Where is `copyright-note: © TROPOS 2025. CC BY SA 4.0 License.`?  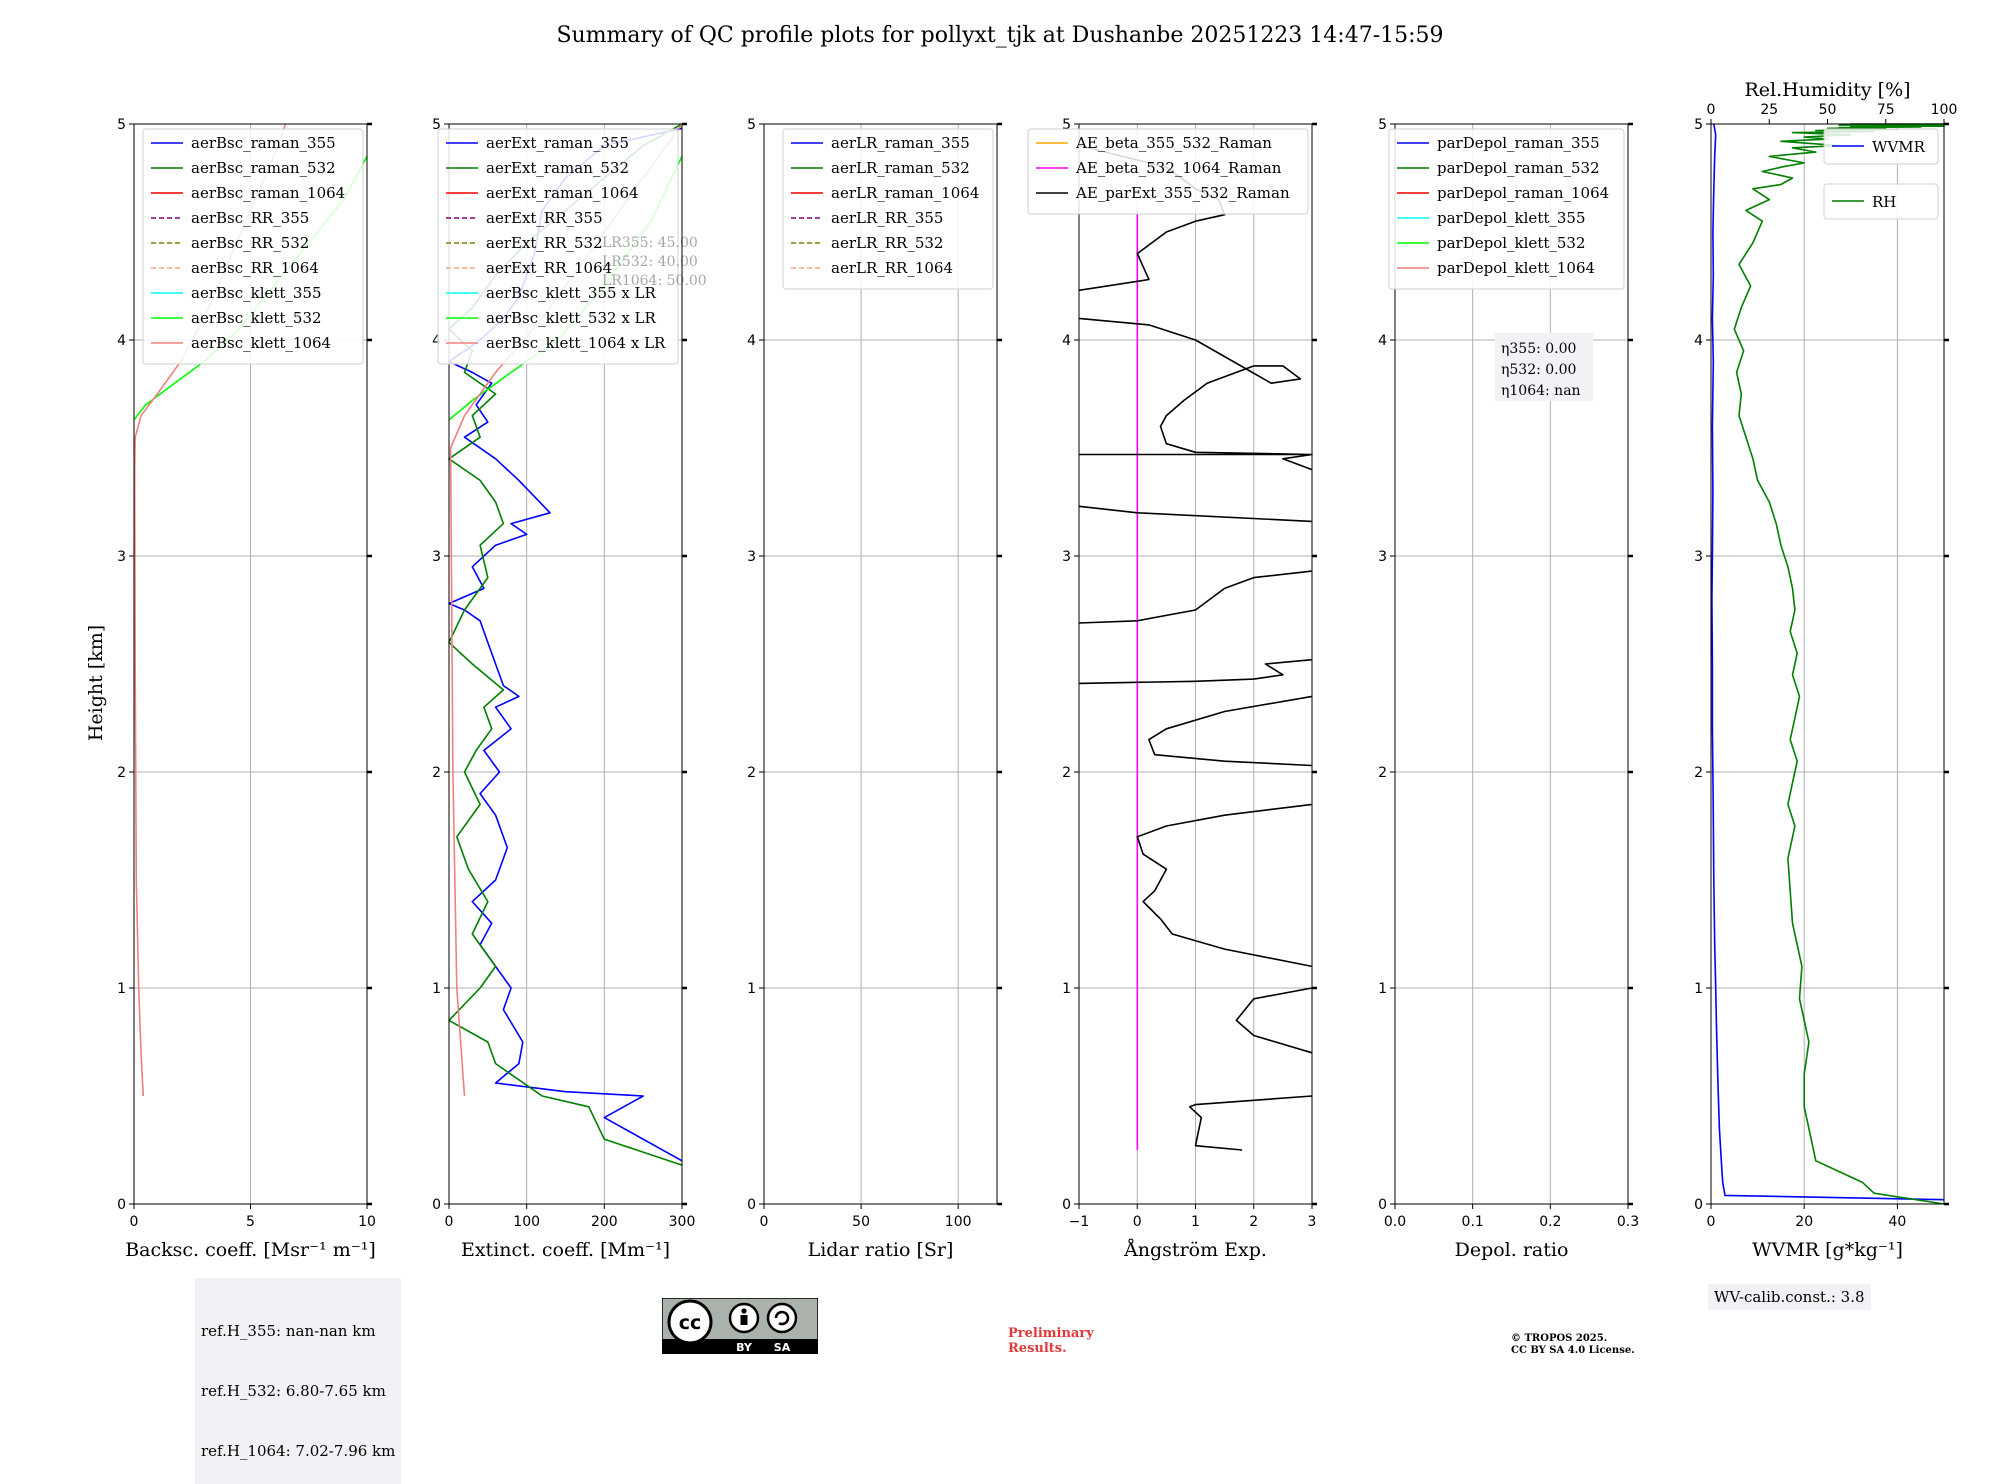
copyright-note: © TROPOS 2025. CC BY SA 4.0 License. is located at coordinates (1573, 1345).